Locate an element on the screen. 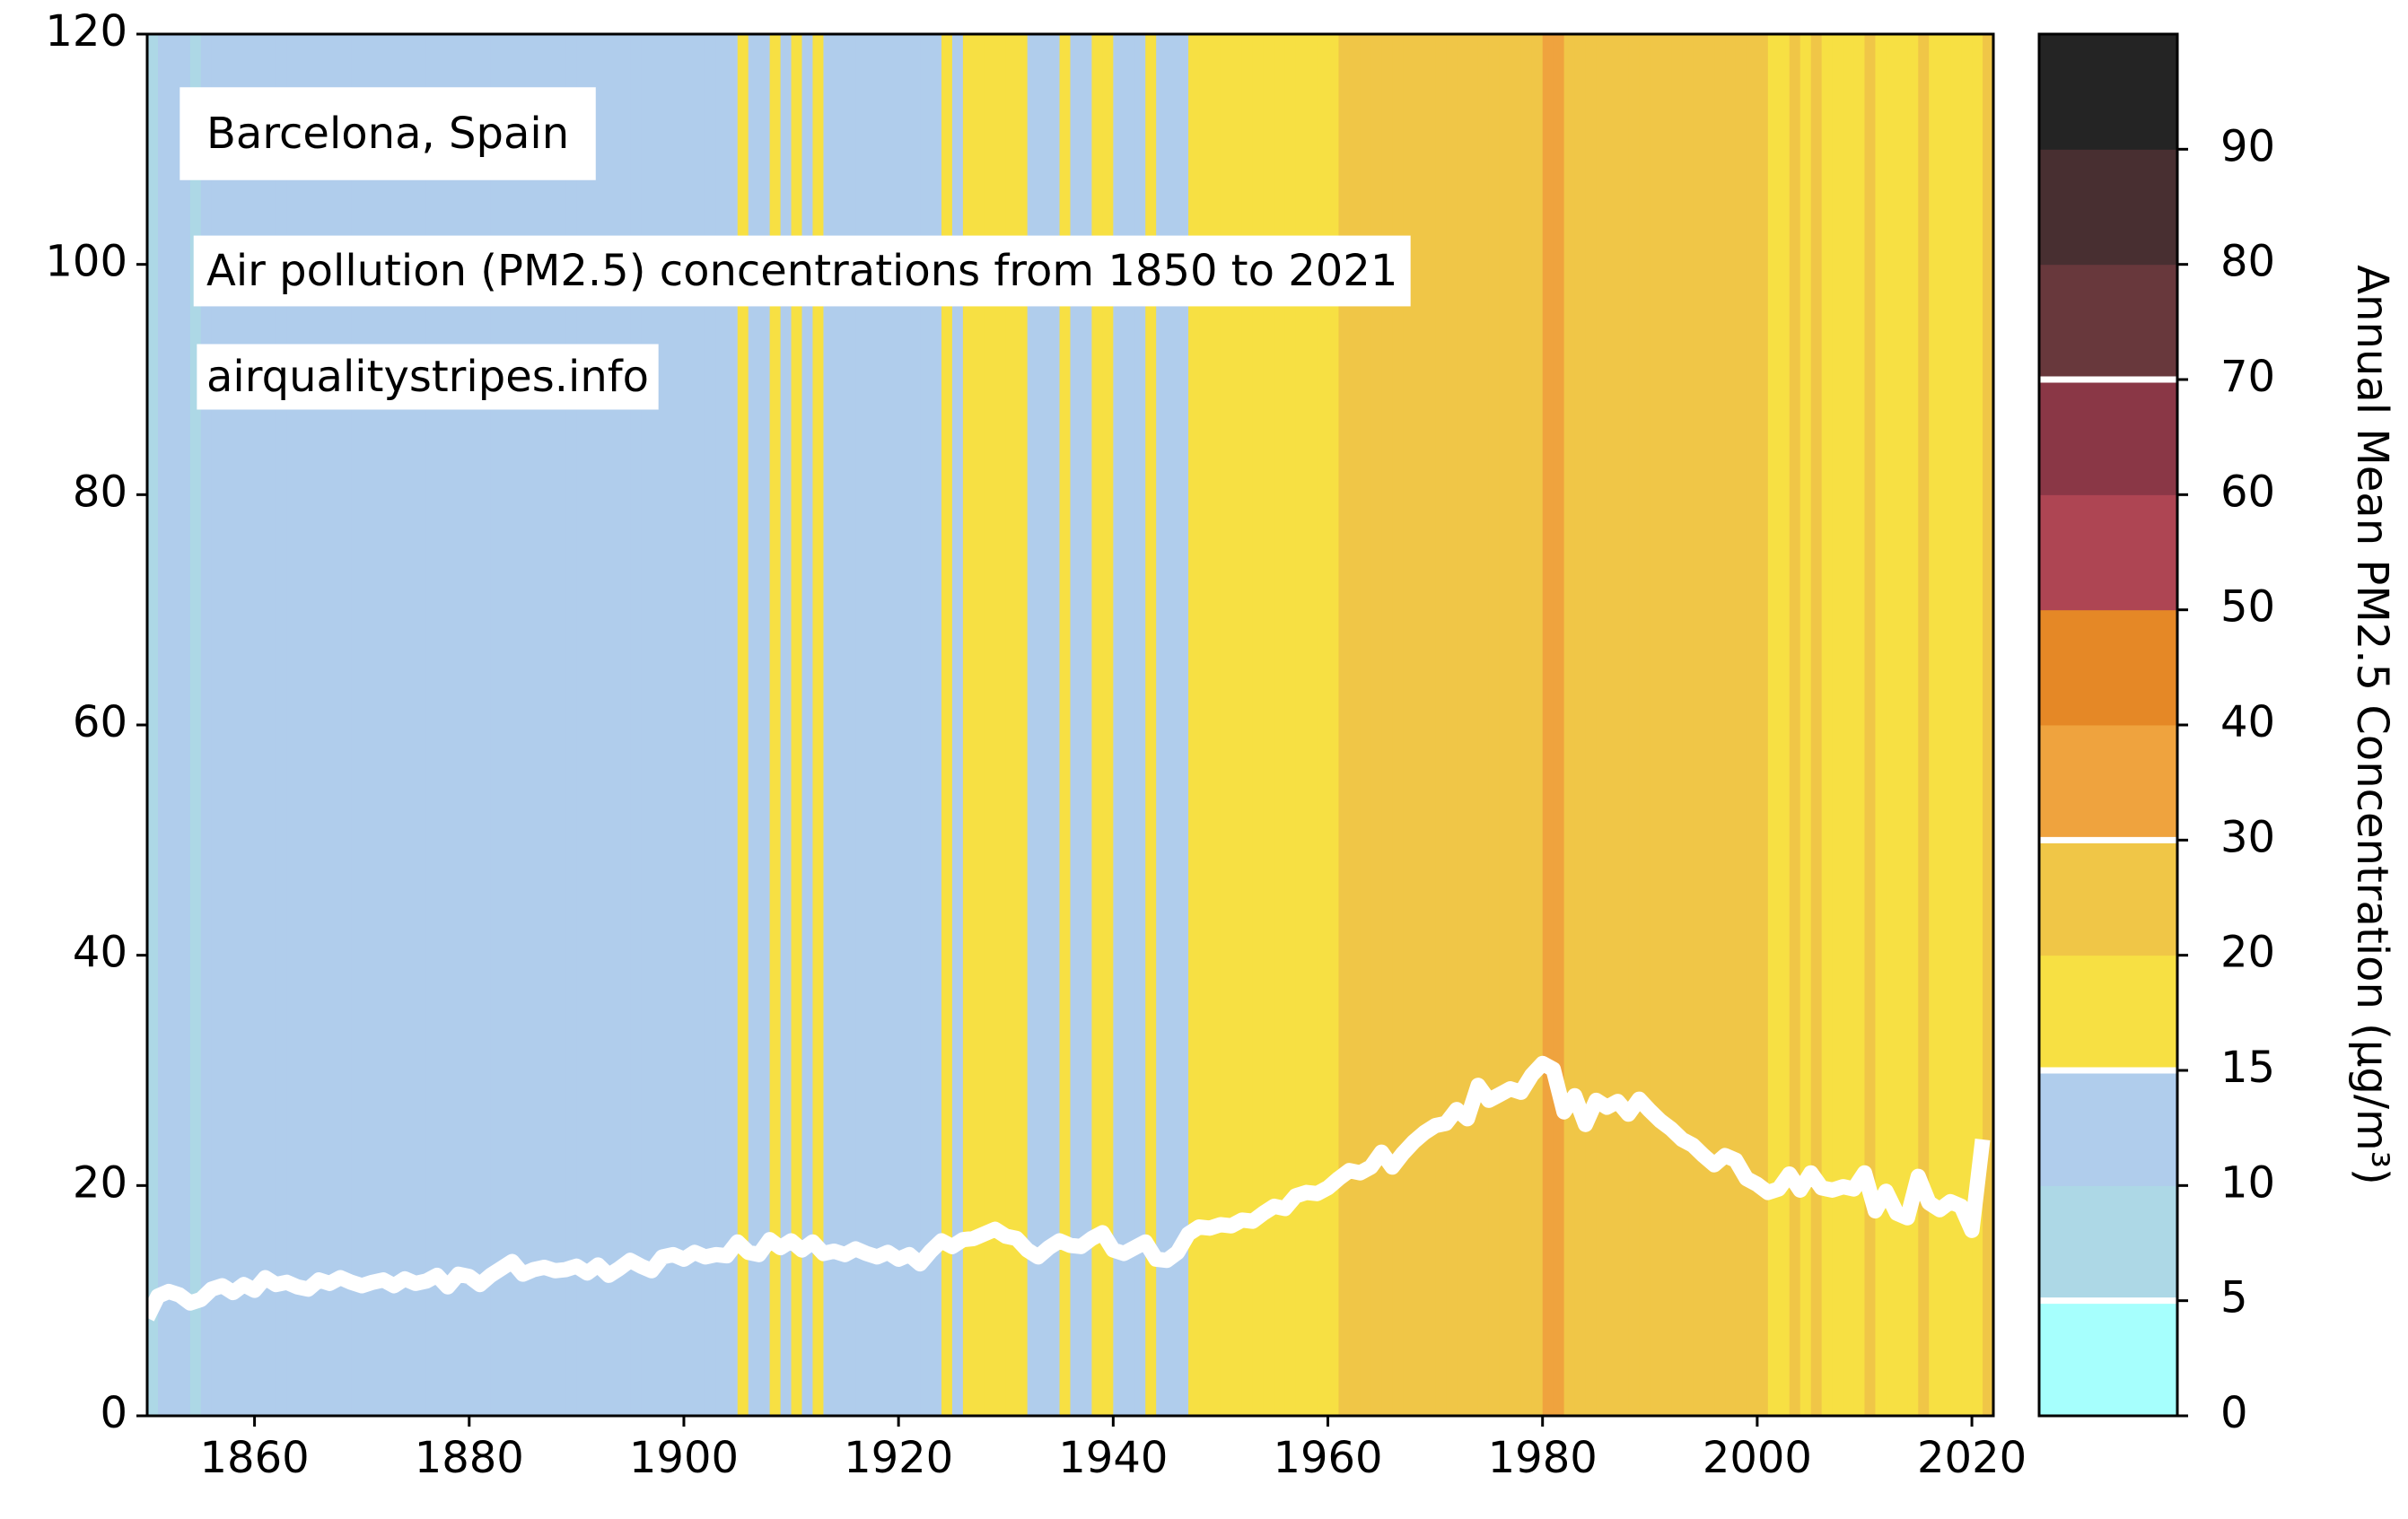 The image size is (2408, 1519). y-tick-label: 120 is located at coordinates (86, 31).